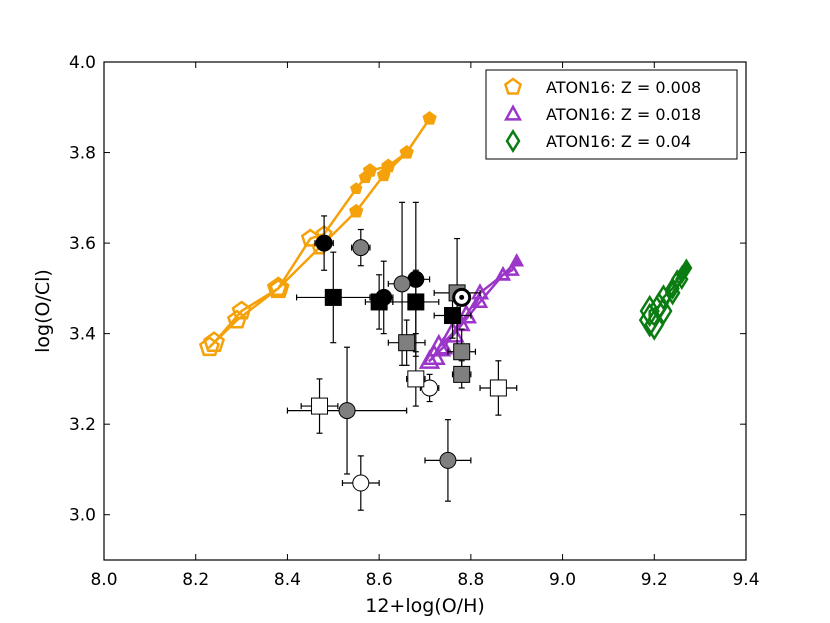 This screenshot has width=830, height=623. I want to click on legend-box, so click(611, 114).